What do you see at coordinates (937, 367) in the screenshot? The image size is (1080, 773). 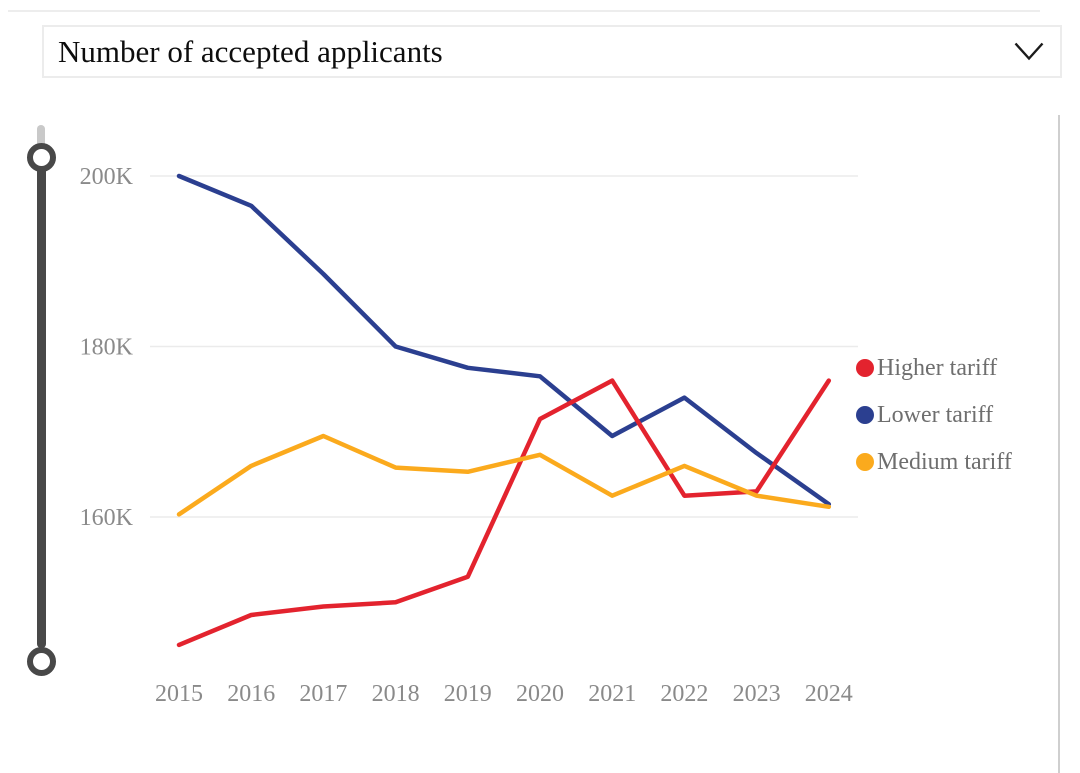 I see `legend-label: Higher tariff` at bounding box center [937, 367].